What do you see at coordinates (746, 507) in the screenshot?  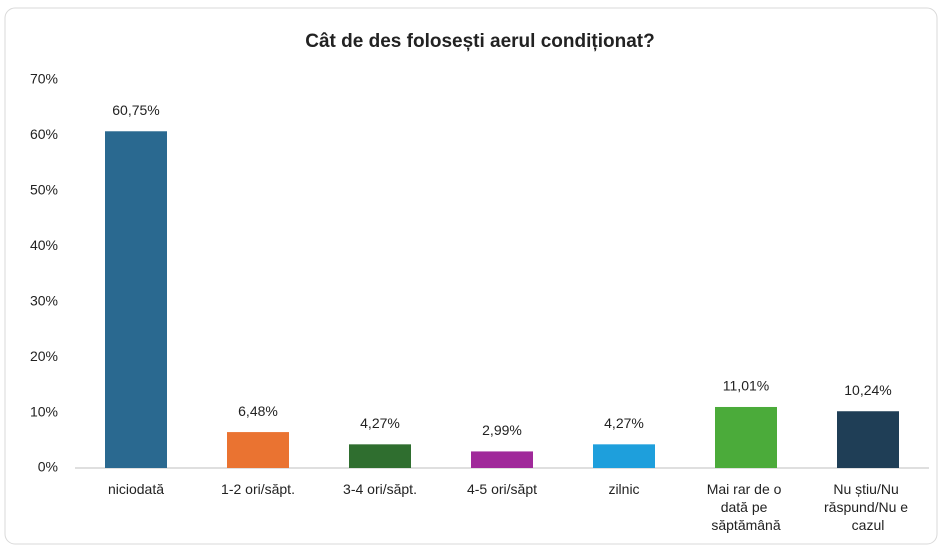 I see `x-tick-label: Mai rar de o dată pe săptămână` at bounding box center [746, 507].